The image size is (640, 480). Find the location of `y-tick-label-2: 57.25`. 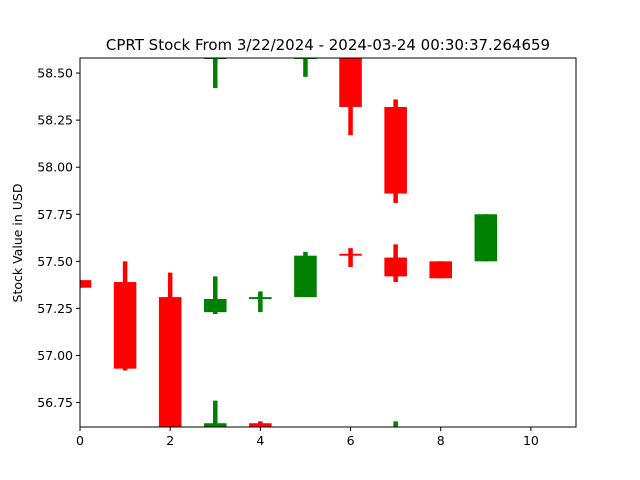

y-tick-label-2: 57.25 is located at coordinates (55, 308).